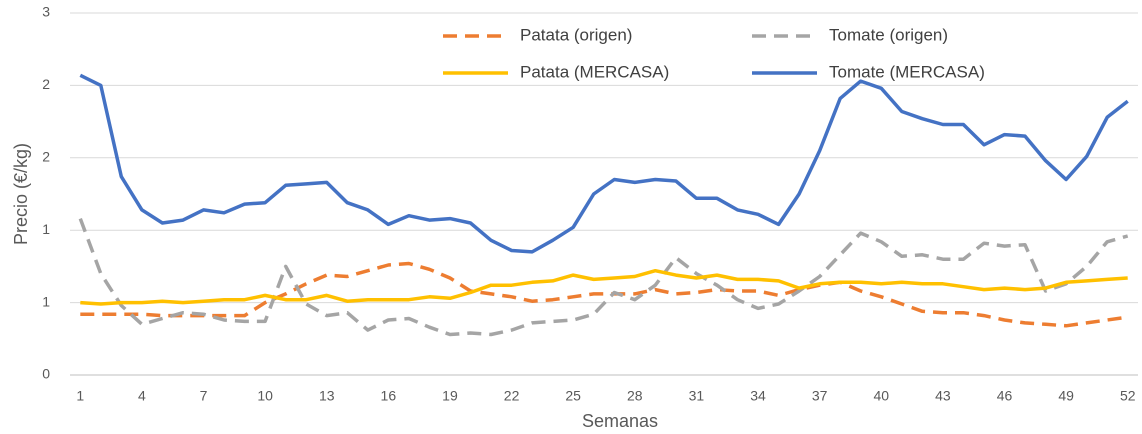 The height and width of the screenshot is (434, 1142). What do you see at coordinates (512, 396) in the screenshot?
I see `x-tick-label: 22` at bounding box center [512, 396].